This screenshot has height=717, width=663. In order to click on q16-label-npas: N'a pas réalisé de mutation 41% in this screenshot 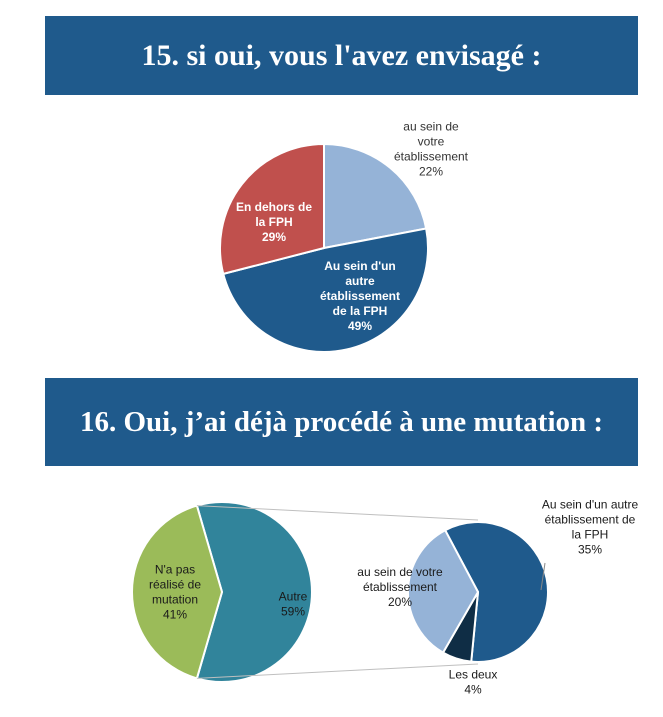, I will do `click(175, 592)`.